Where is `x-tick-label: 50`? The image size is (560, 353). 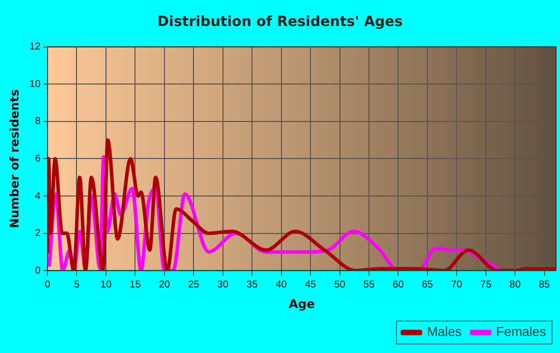 x-tick-label: 50 is located at coordinates (340, 284).